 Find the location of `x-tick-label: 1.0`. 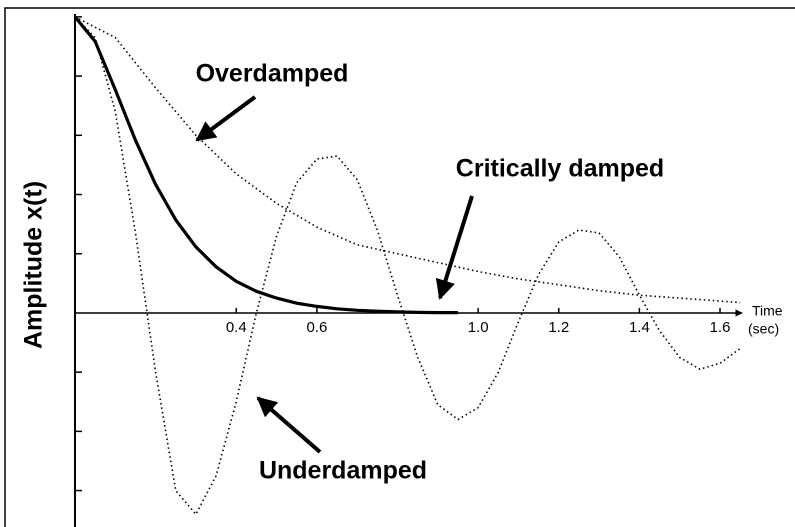

x-tick-label: 1.0 is located at coordinates (478, 327).